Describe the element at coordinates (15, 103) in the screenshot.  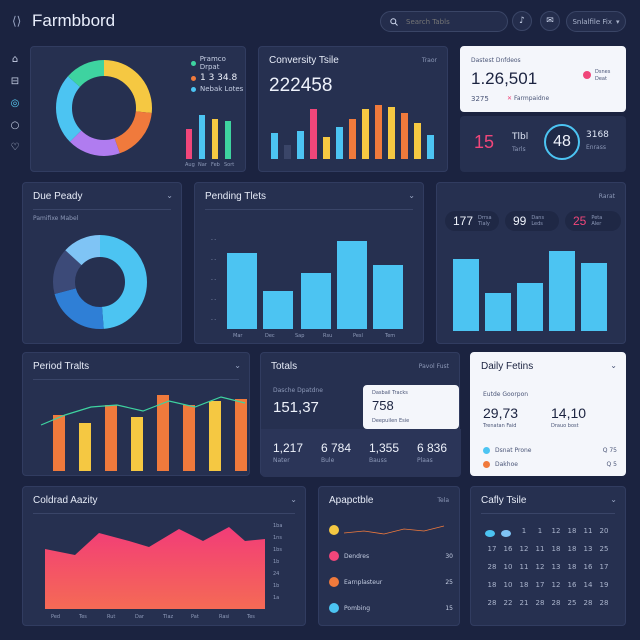
I see `dashboard-icon: ◎` at that location.